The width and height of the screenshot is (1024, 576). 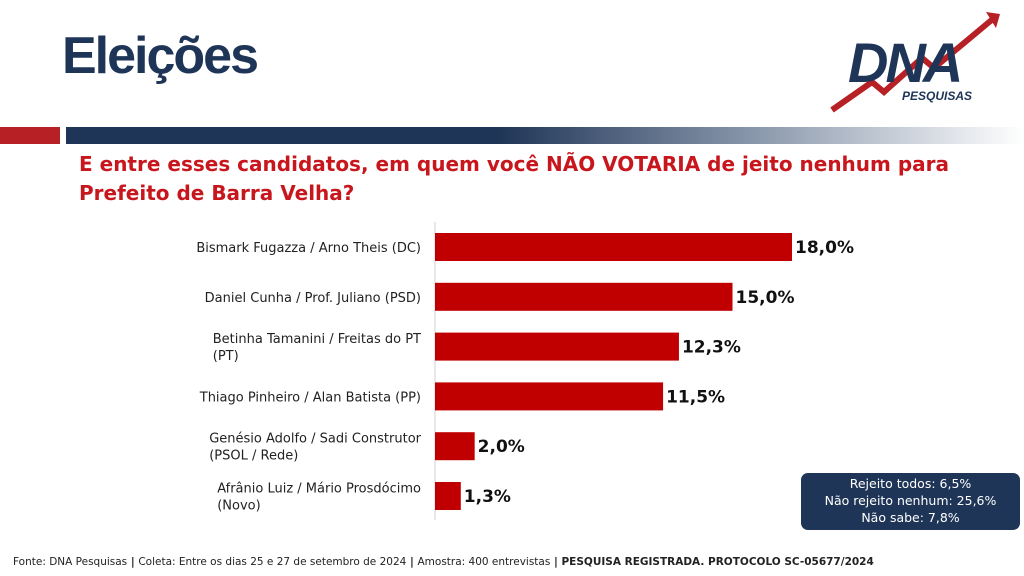 What do you see at coordinates (765, 298) in the screenshot?
I see `bar-value-label: 15,0%` at bounding box center [765, 298].